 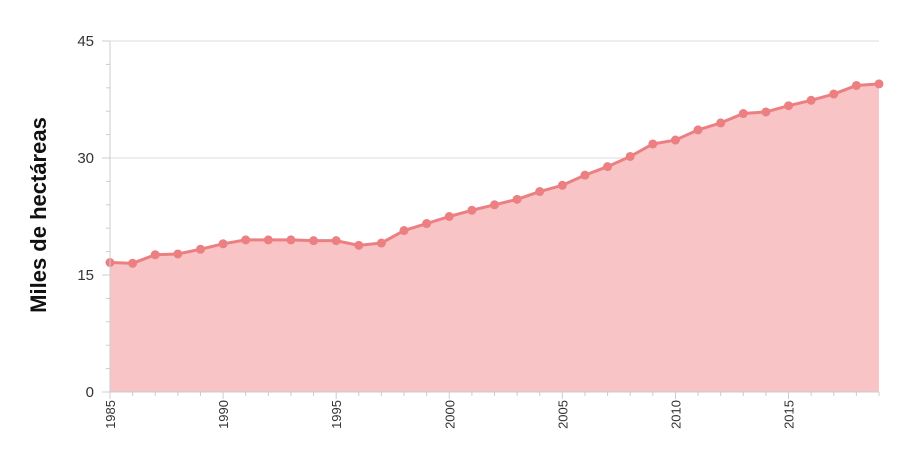 What do you see at coordinates (449, 216) in the screenshot?
I see `data-point-2000` at bounding box center [449, 216].